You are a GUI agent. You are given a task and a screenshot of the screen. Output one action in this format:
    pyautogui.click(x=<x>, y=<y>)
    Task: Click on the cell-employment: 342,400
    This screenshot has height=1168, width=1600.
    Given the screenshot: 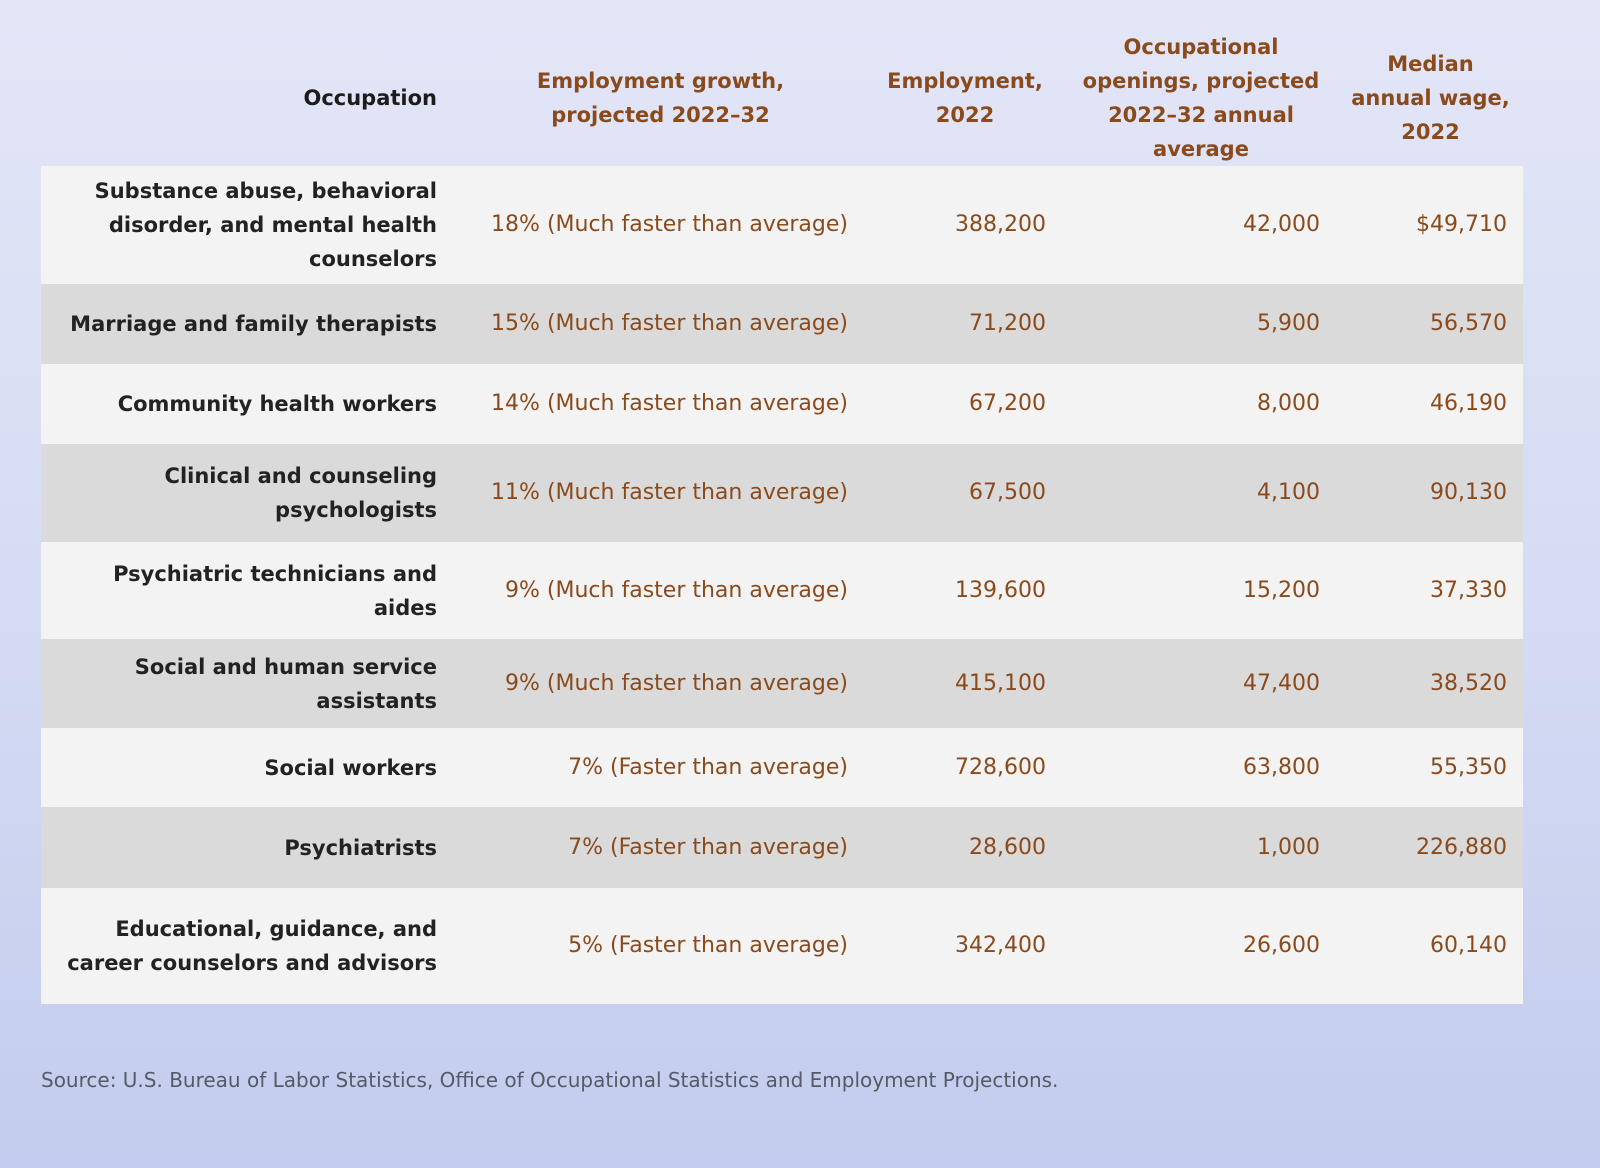 What is the action you would take?
    pyautogui.click(x=965, y=946)
    